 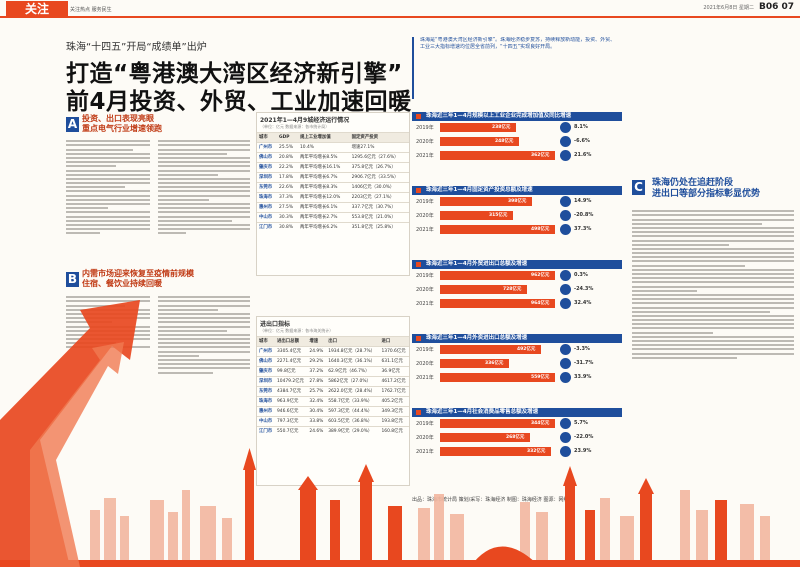 What do you see at coordinates (477, 264) in the screenshot?
I see `chart-title-text: 珠海近三年1—4月外贸进出口总额及增速` at bounding box center [477, 264].